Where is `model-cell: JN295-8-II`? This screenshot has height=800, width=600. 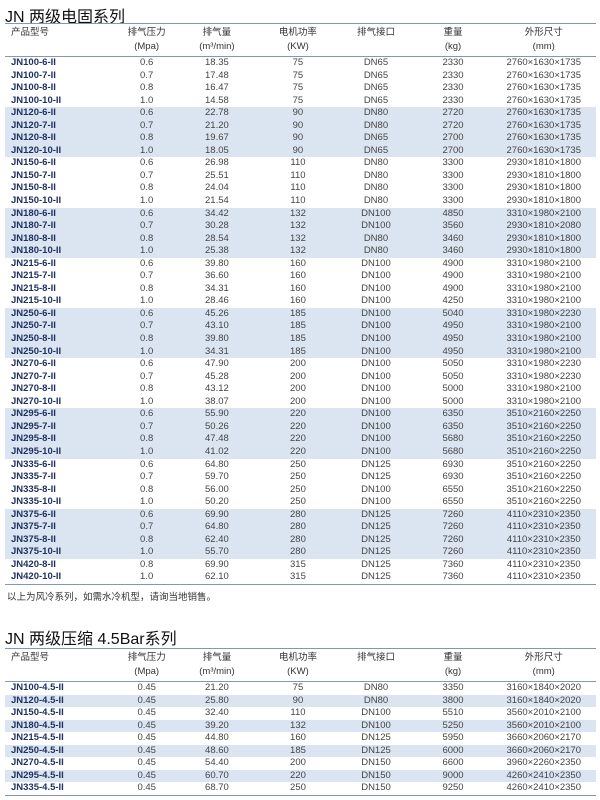
model-cell: JN295-8-II is located at coordinates (61, 439).